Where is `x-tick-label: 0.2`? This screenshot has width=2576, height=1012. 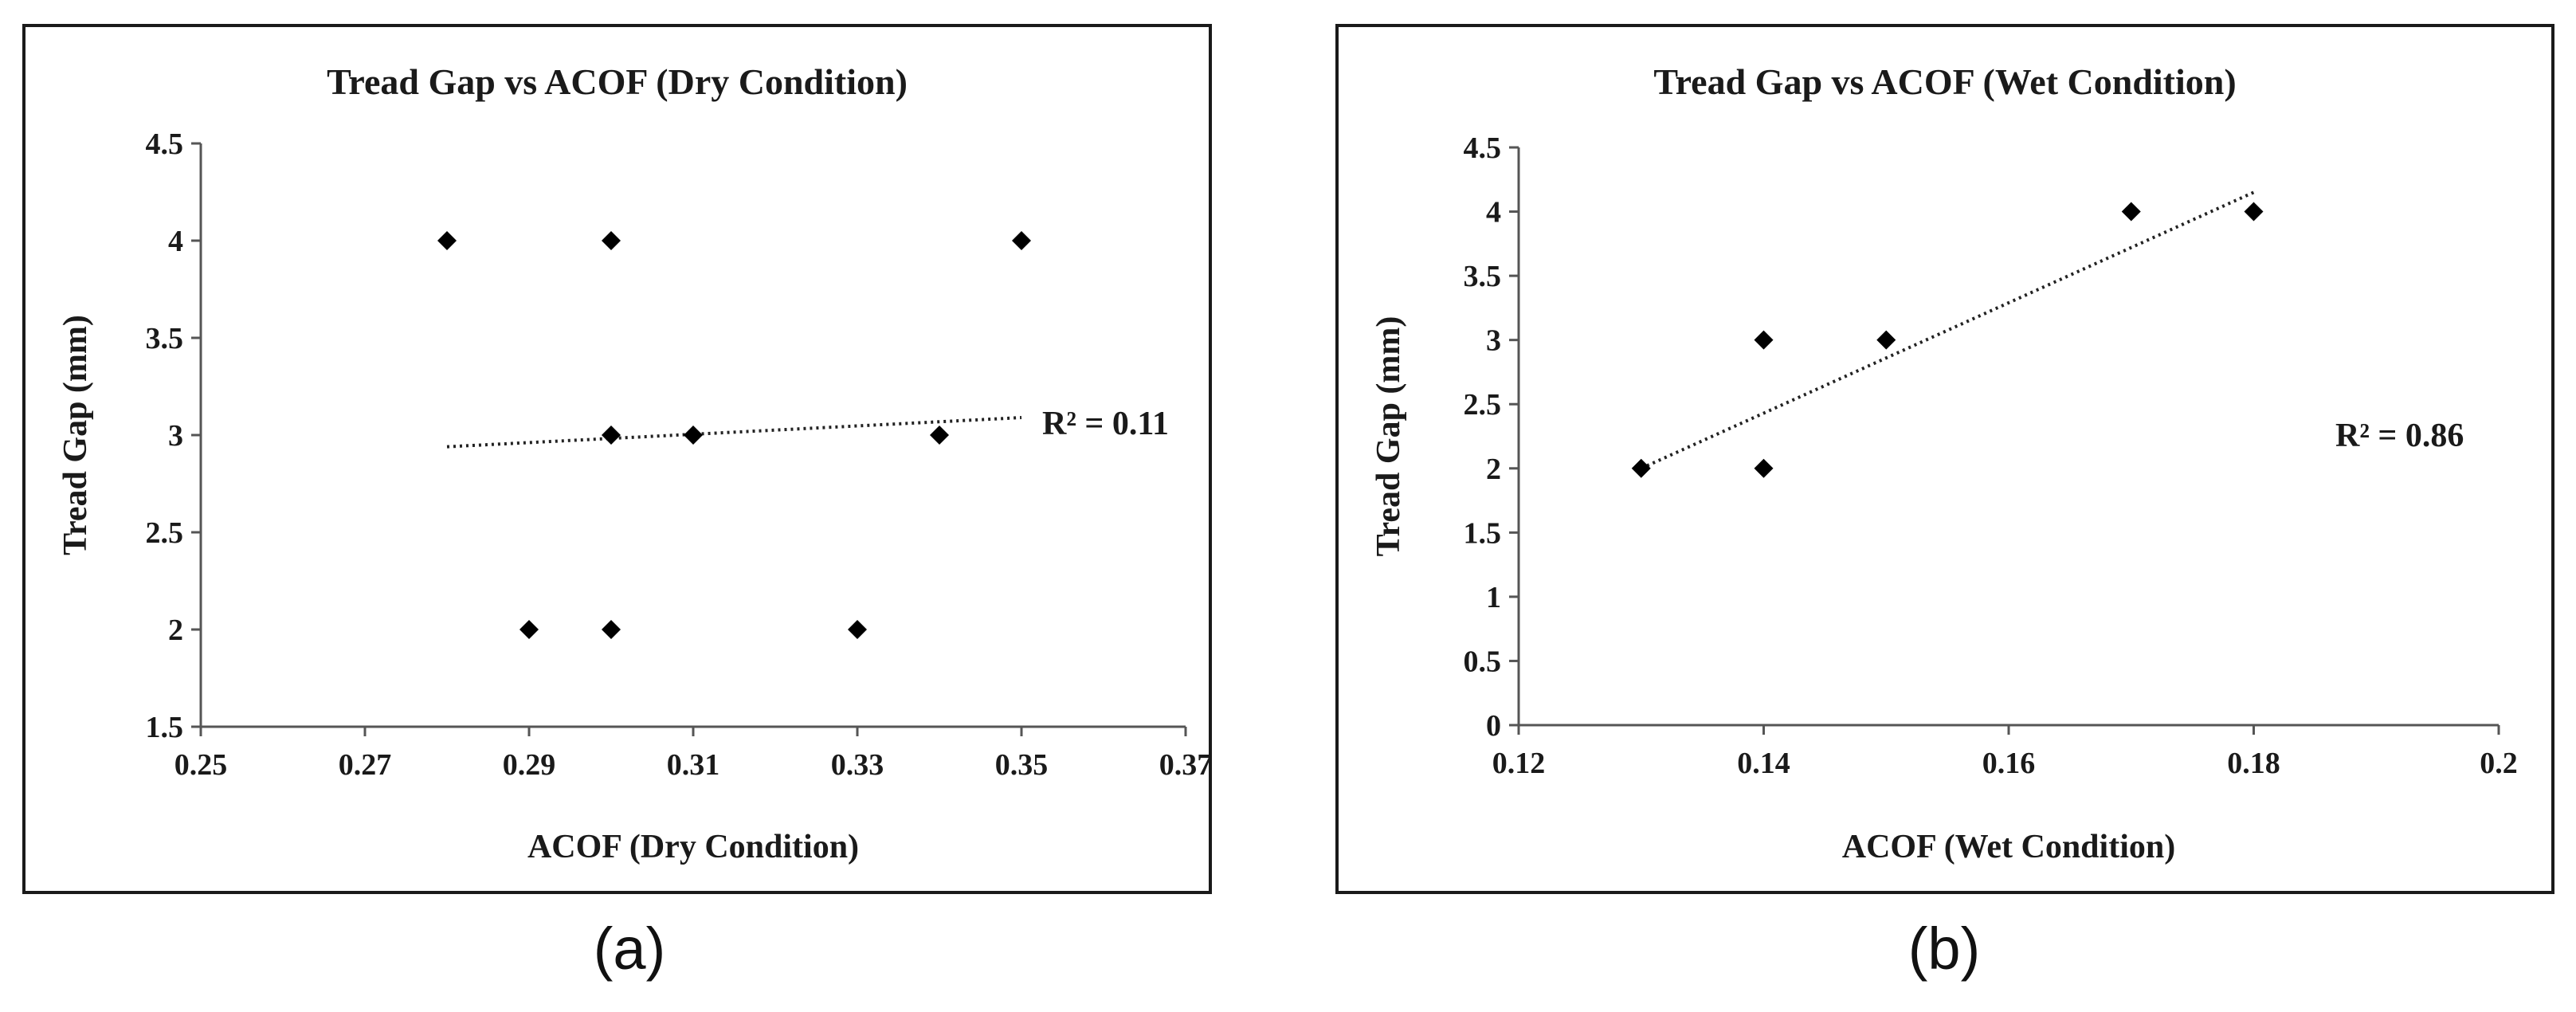
x-tick-label: 0.2 is located at coordinates (2499, 763).